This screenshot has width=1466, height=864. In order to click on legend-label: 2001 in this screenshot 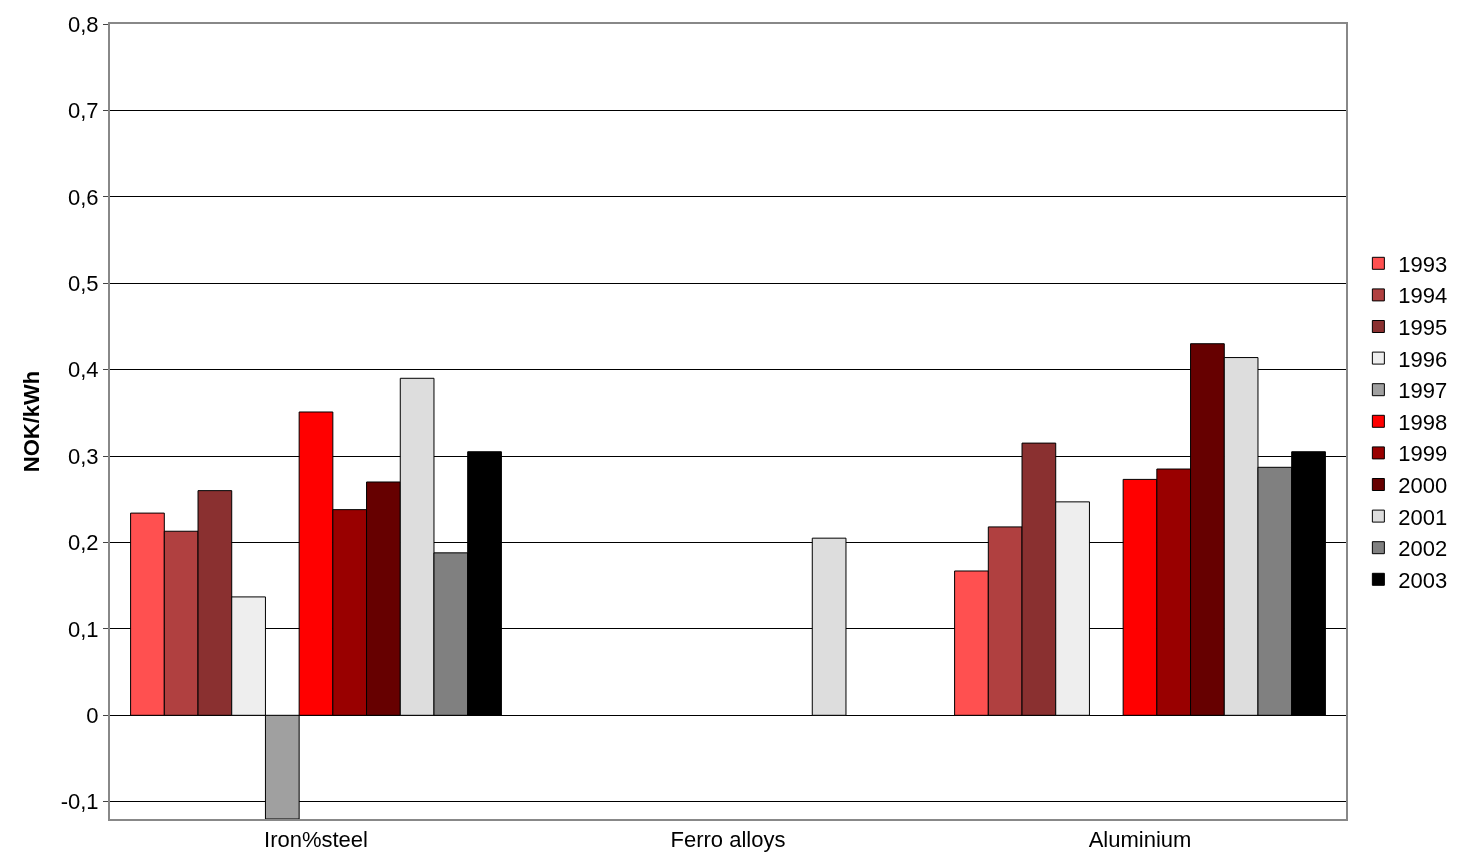, I will do `click(1423, 517)`.